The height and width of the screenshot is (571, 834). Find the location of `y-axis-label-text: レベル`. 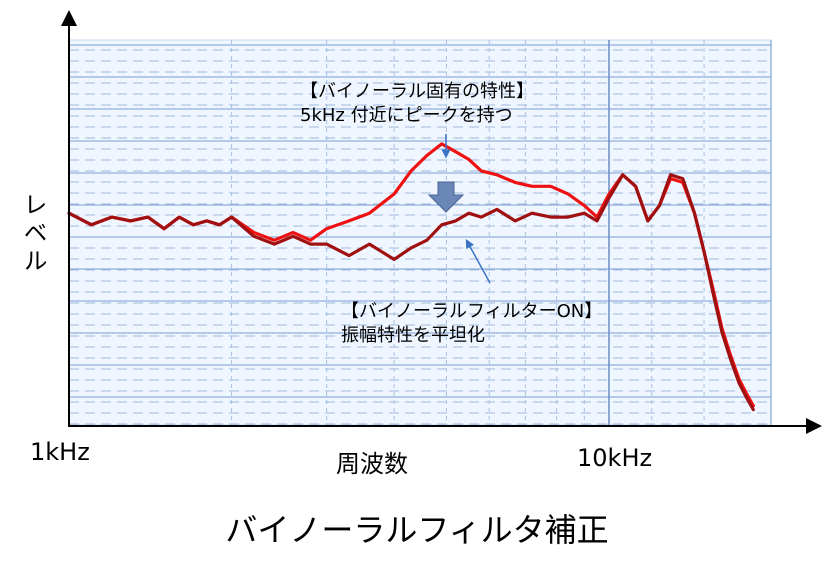

y-axis-label-text: レベル is located at coordinates (33, 234).